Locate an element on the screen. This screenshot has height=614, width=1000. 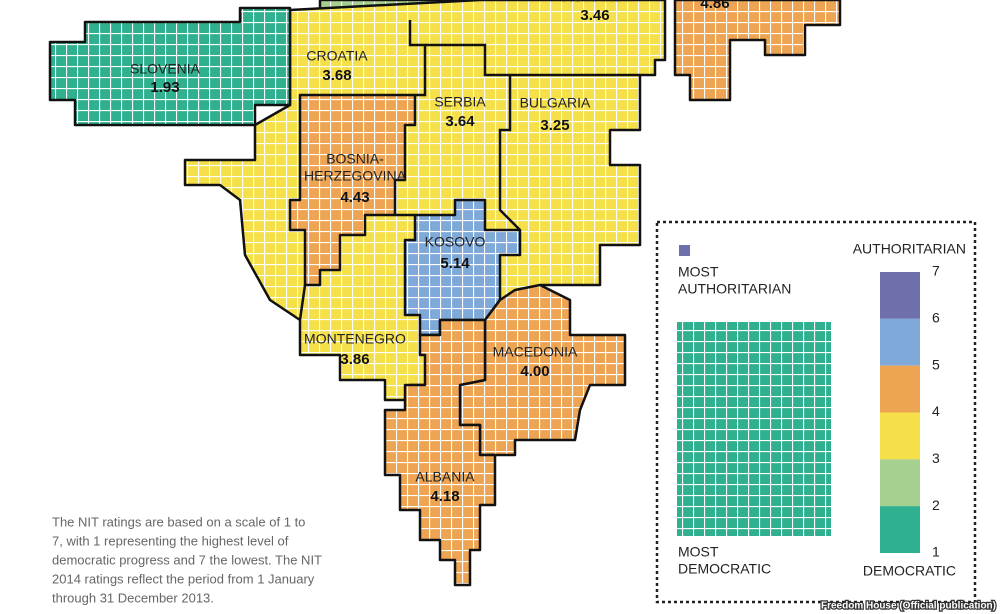
scale-label: 5 is located at coordinates (936, 364).